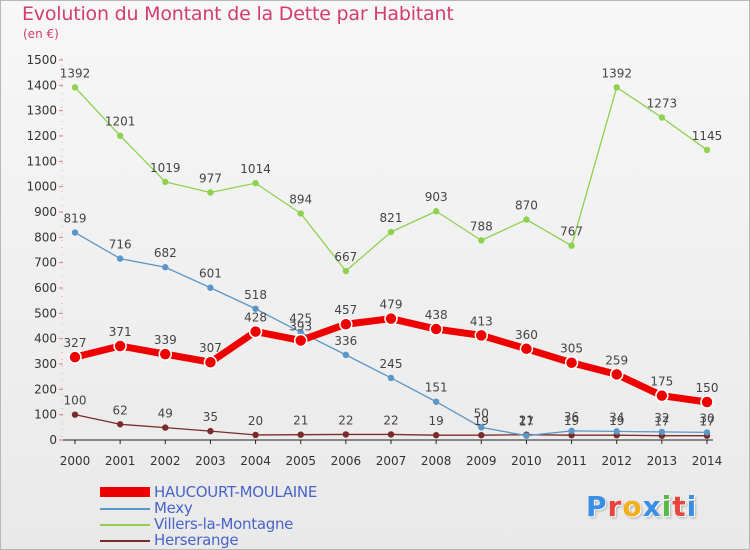  I want to click on data-label: 1201, so click(120, 122).